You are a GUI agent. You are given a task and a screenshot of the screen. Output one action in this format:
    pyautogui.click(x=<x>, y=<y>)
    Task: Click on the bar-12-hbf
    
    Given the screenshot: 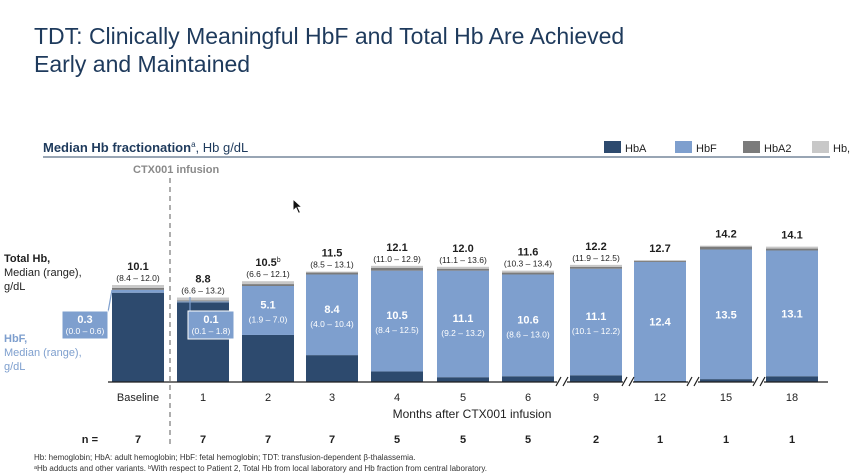 What is the action you would take?
    pyautogui.click(x=660, y=322)
    